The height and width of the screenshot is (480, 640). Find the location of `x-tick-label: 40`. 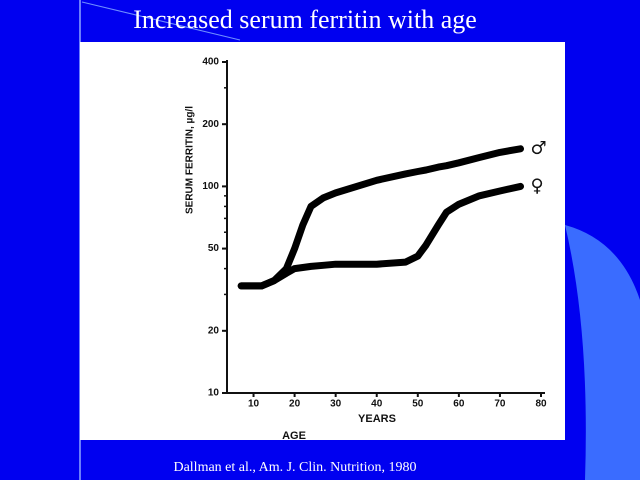

x-tick-label: 40 is located at coordinates (377, 404).